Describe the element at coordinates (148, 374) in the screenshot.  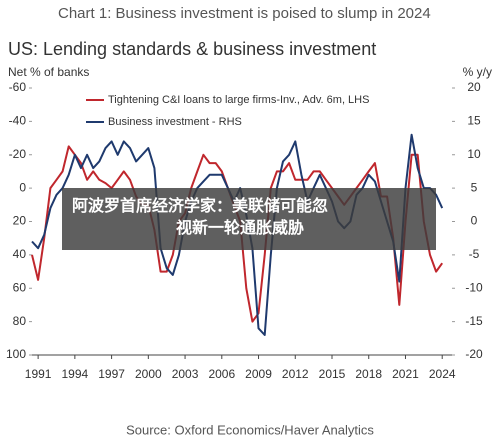
I see `x-tick-label: 2000` at that location.